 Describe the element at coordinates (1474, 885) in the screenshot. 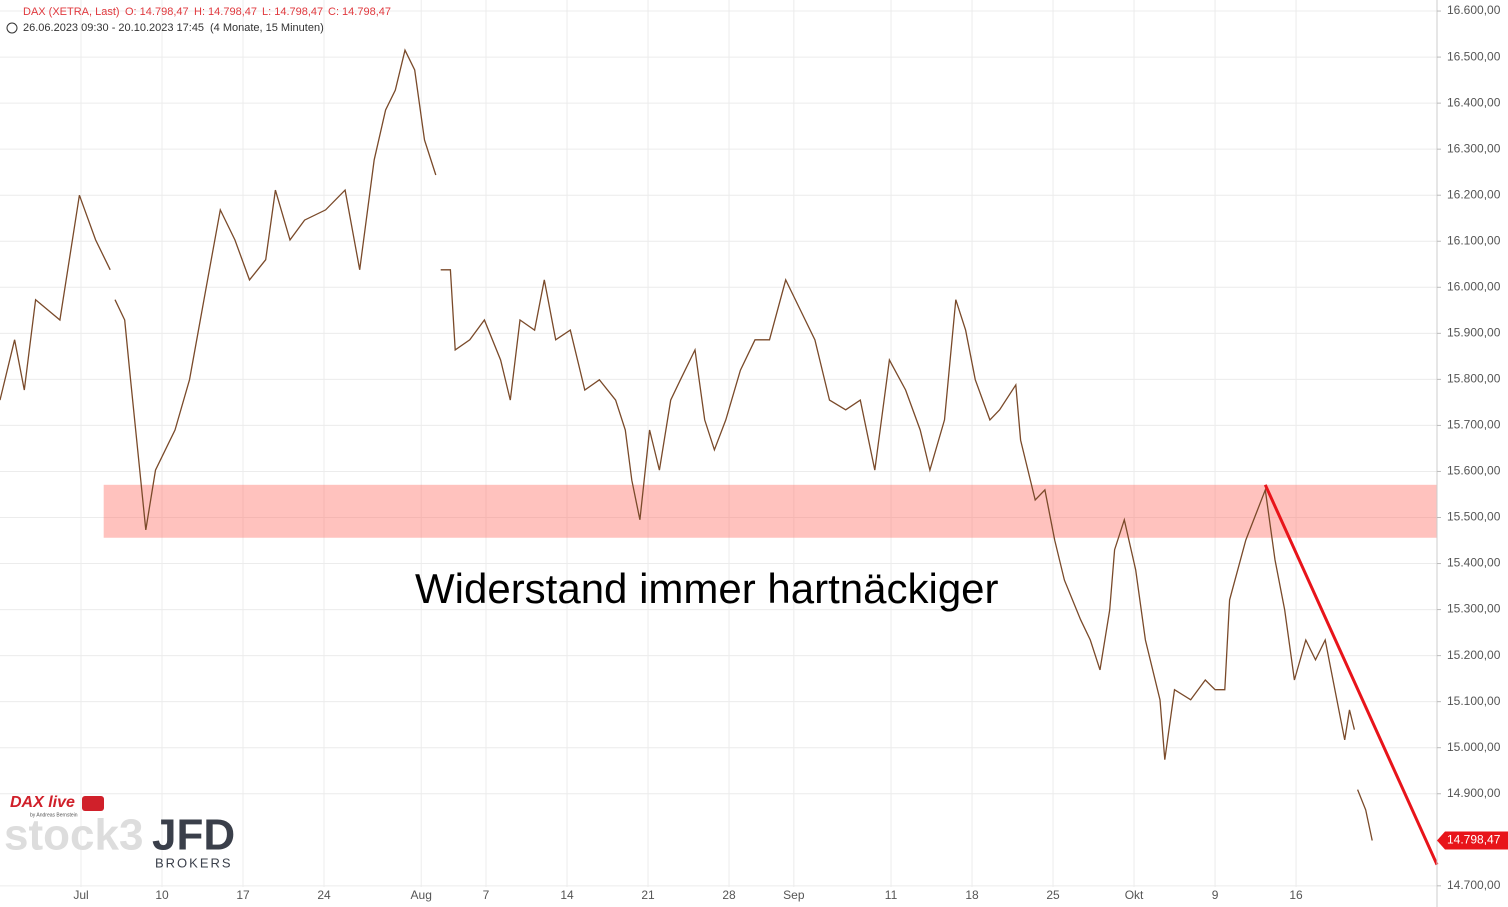

I see `y-tick-label: 14.700,00` at that location.